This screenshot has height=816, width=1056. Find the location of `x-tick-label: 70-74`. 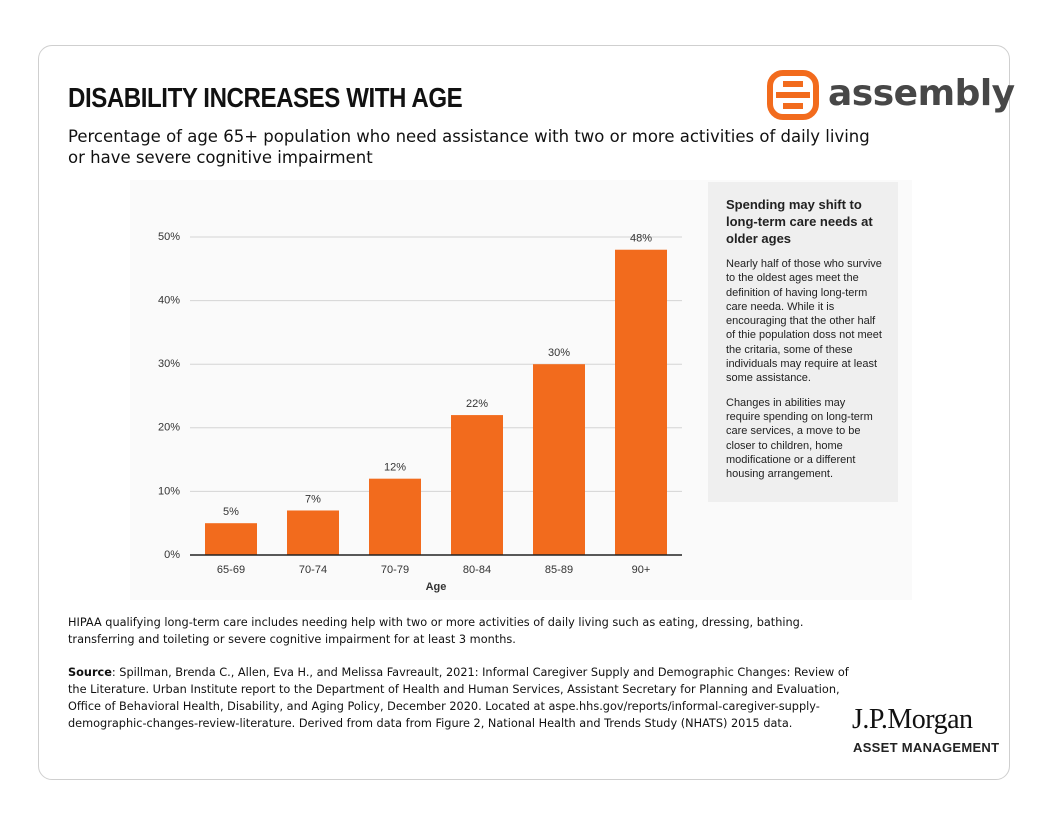

x-tick-label: 70-74 is located at coordinates (313, 570).